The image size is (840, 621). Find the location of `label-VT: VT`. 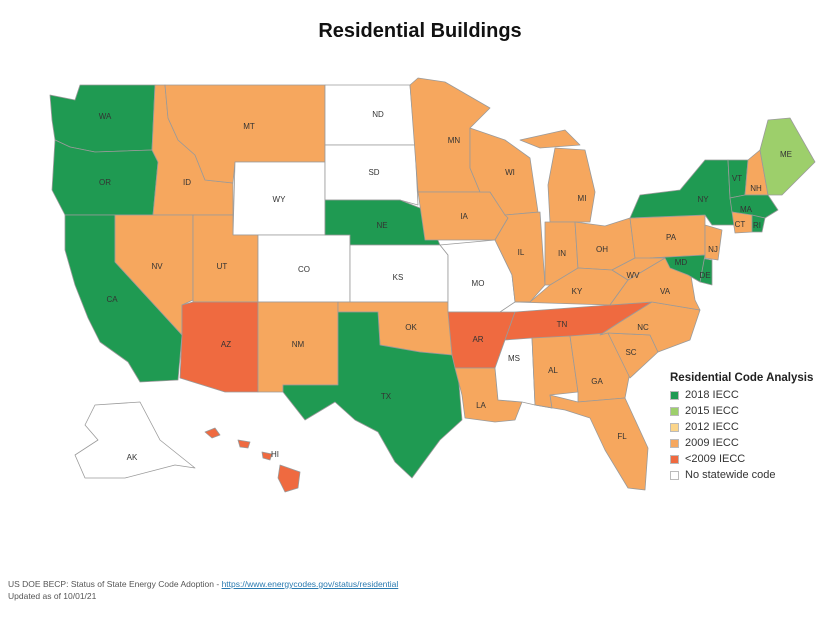

label-VT: VT is located at coordinates (737, 178).